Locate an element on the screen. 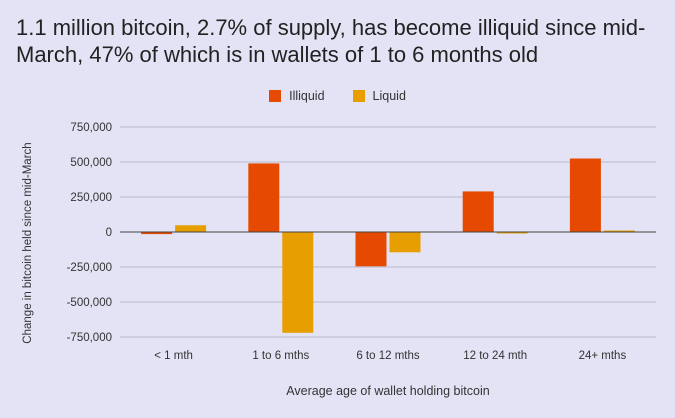 The height and width of the screenshot is (418, 675). y-tick-label: -750,000 is located at coordinates (89, 338).